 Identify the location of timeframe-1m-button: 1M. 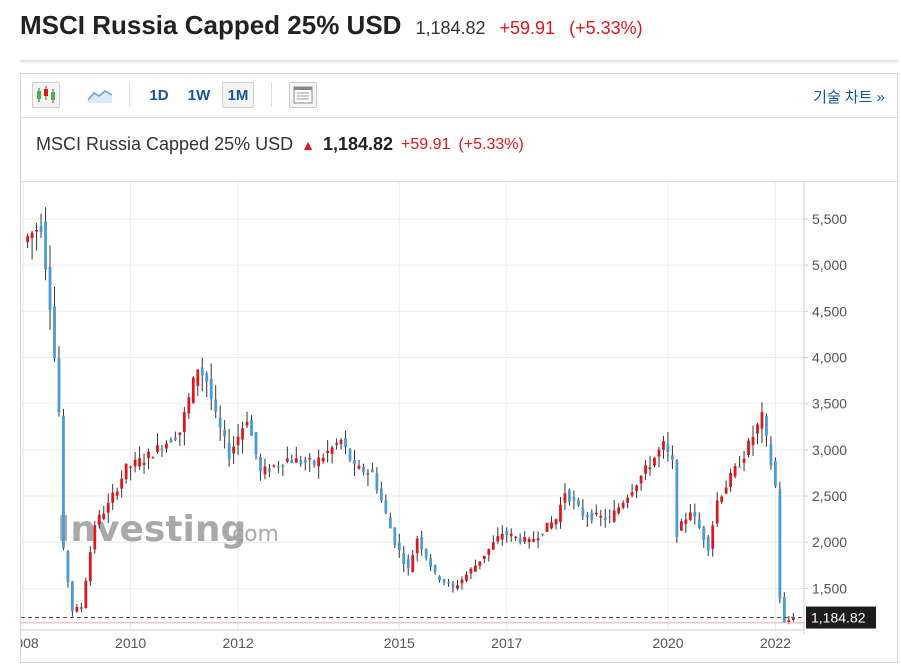
(238, 95).